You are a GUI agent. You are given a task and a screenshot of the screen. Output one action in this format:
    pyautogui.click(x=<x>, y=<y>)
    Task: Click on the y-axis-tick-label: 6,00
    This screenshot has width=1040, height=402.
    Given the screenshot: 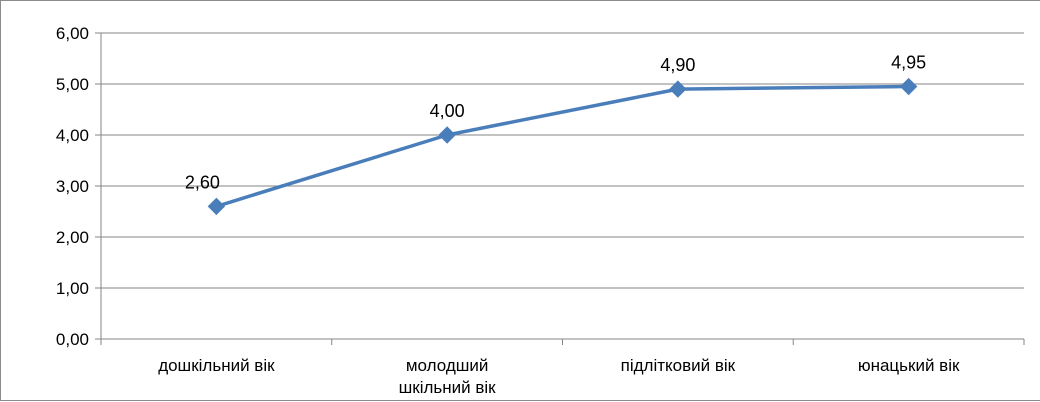 What is the action you would take?
    pyautogui.click(x=72, y=33)
    